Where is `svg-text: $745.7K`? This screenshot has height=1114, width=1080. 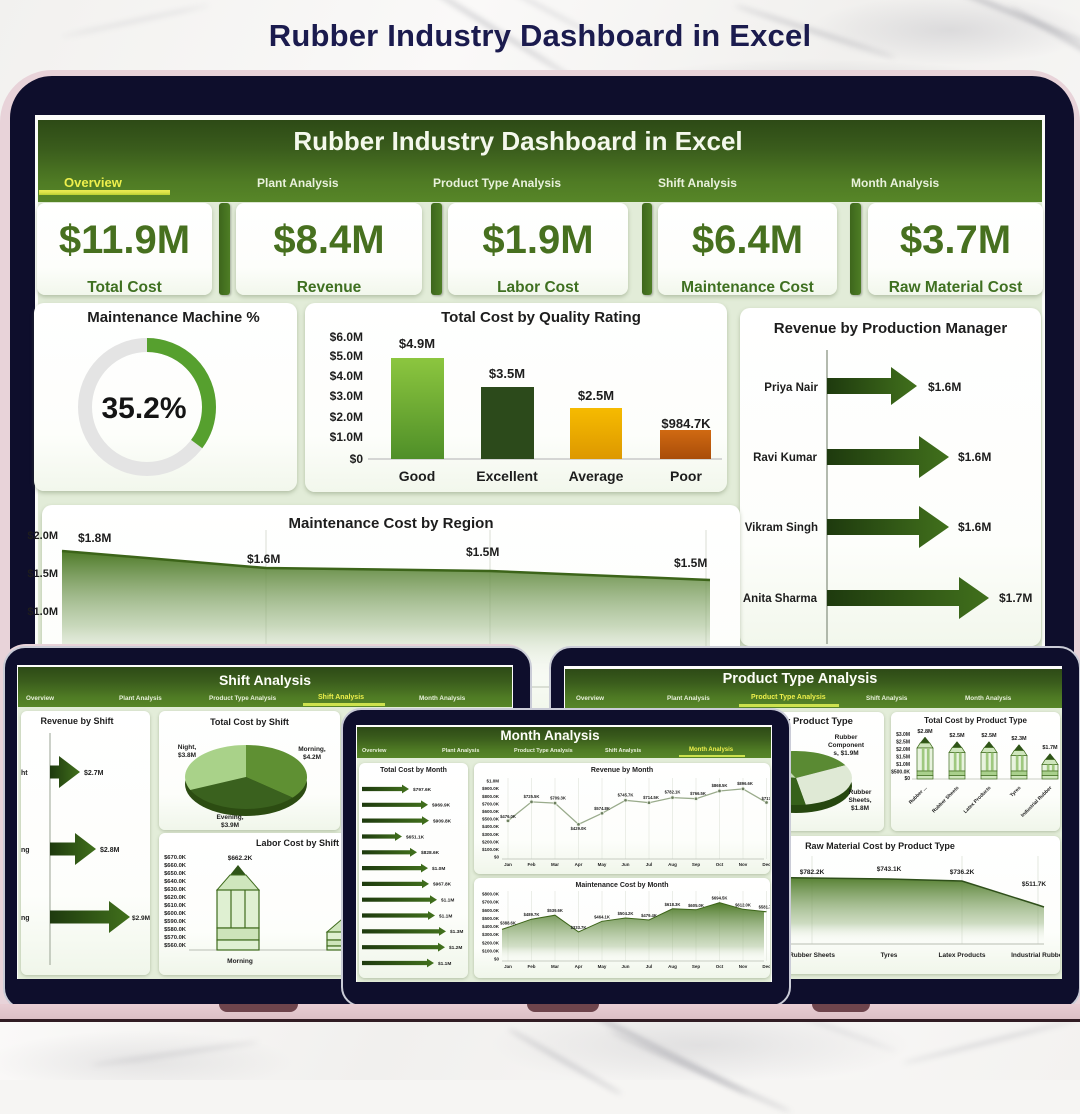 svg-text: $745.7K is located at coordinates (626, 794).